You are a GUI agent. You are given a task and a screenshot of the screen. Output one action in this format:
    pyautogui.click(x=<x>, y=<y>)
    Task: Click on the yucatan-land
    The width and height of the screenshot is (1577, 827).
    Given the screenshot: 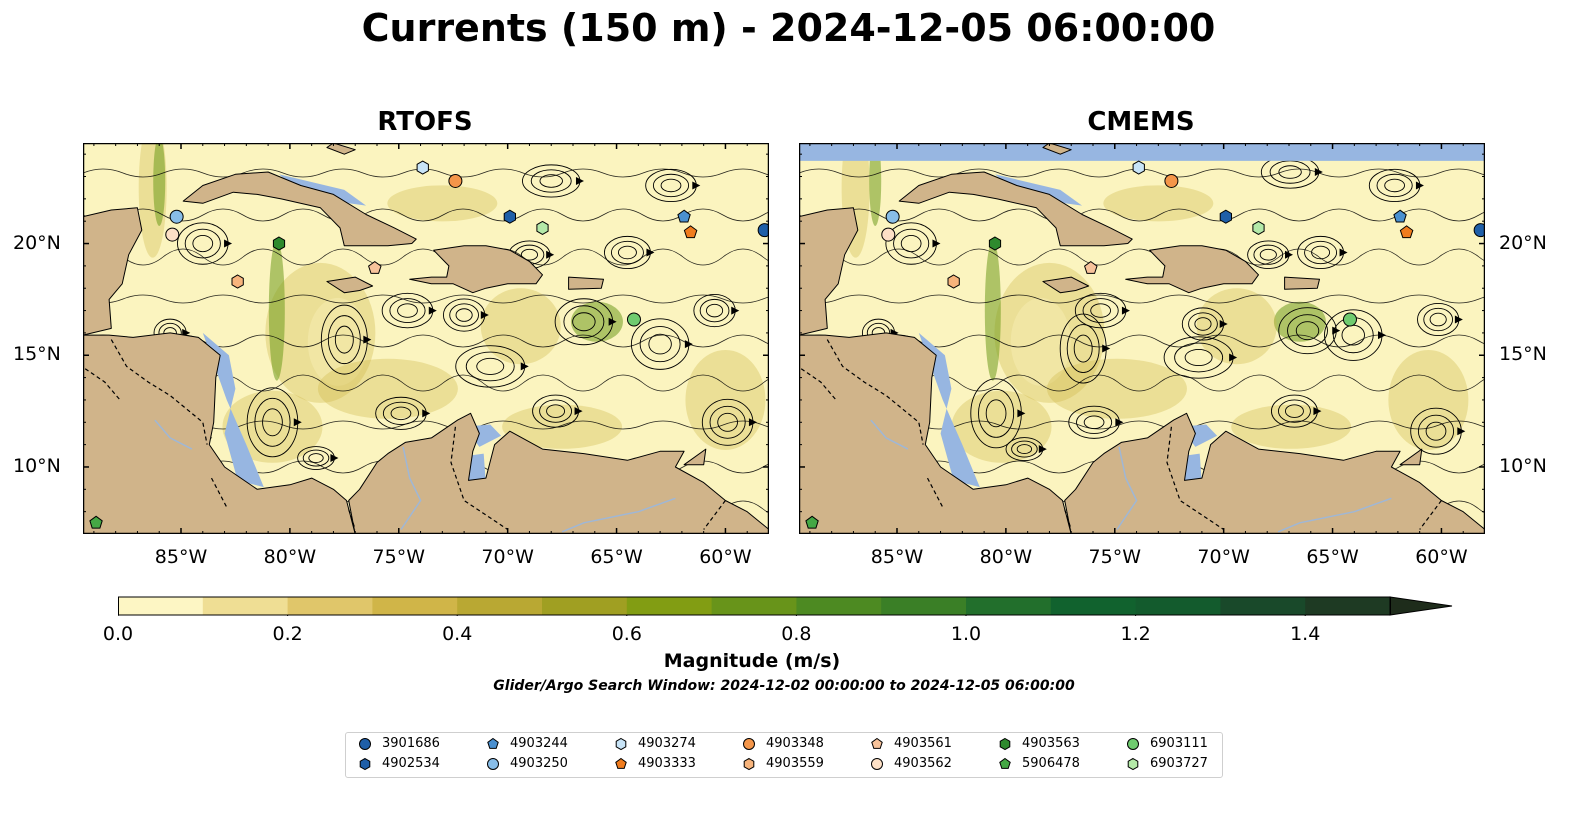 What is the action you would take?
    pyautogui.click(x=113, y=239)
    